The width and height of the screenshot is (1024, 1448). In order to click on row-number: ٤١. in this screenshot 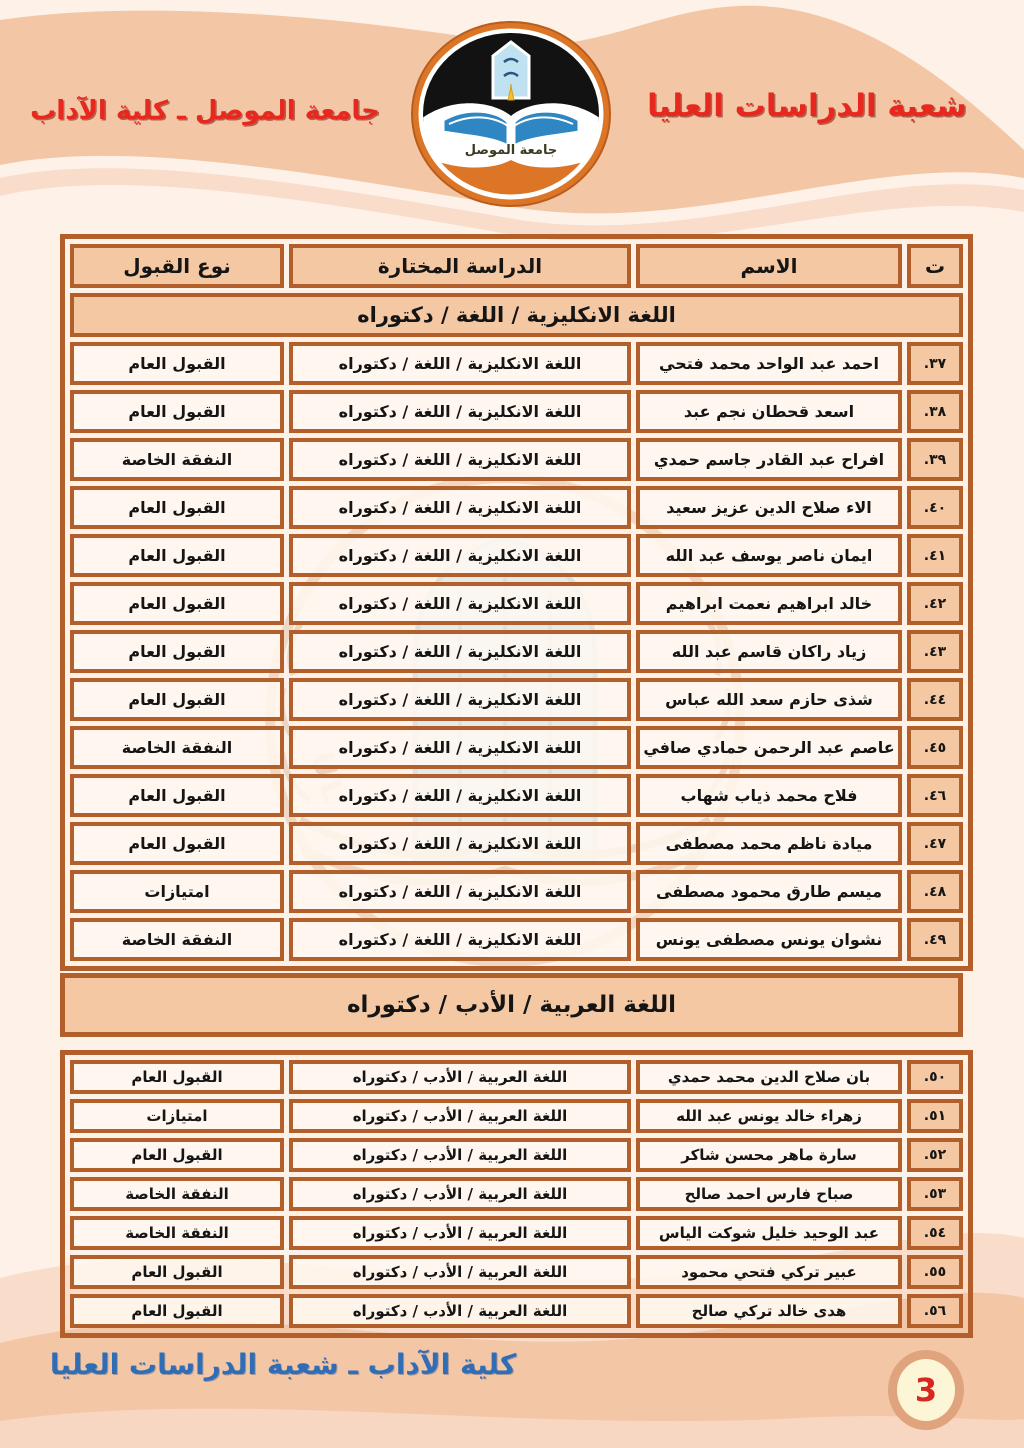, I will do `click(935, 555)`.